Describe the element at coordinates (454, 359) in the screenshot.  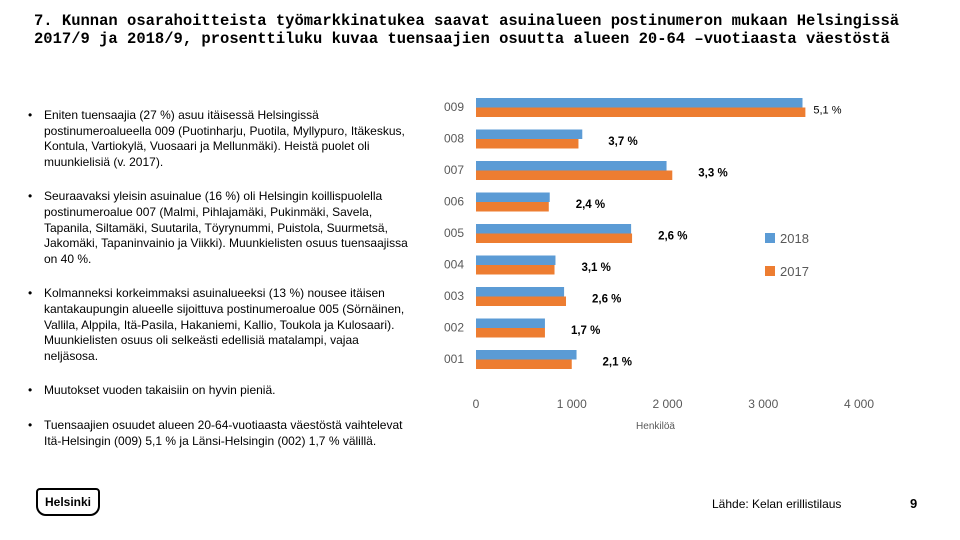
I see `category-label: 001` at that location.